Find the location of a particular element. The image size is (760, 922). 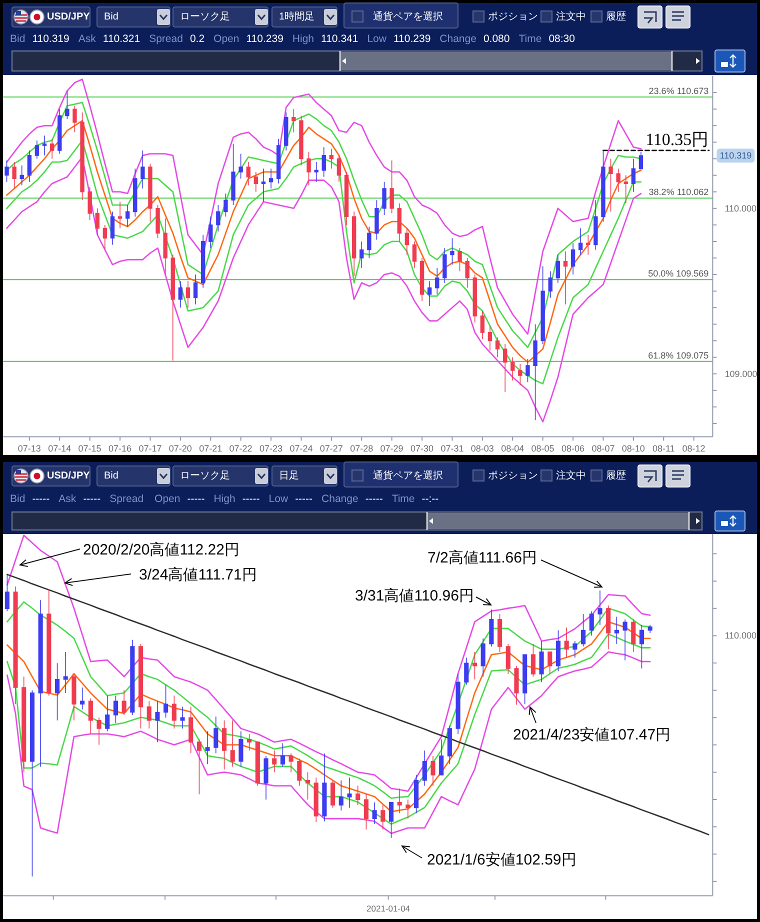

x-tick-label: 07-17 is located at coordinates (150, 449).